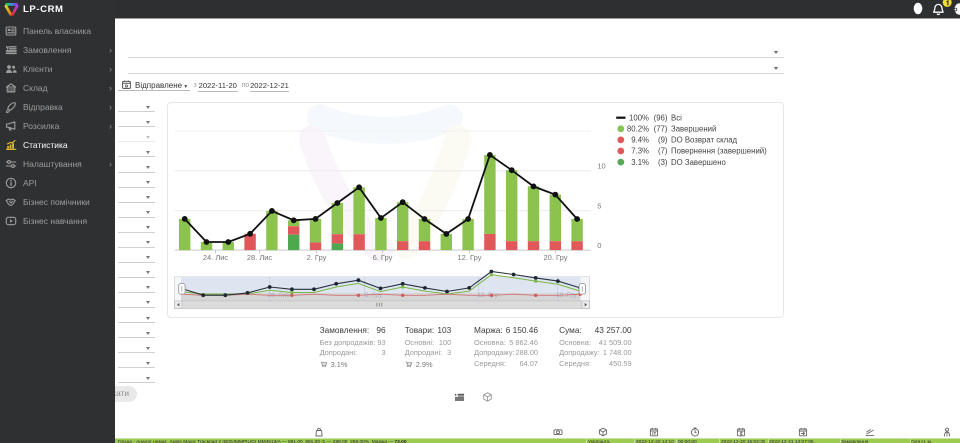 The height and width of the screenshot is (443, 960). I want to click on svg-text: 3.1%, so click(640, 161).